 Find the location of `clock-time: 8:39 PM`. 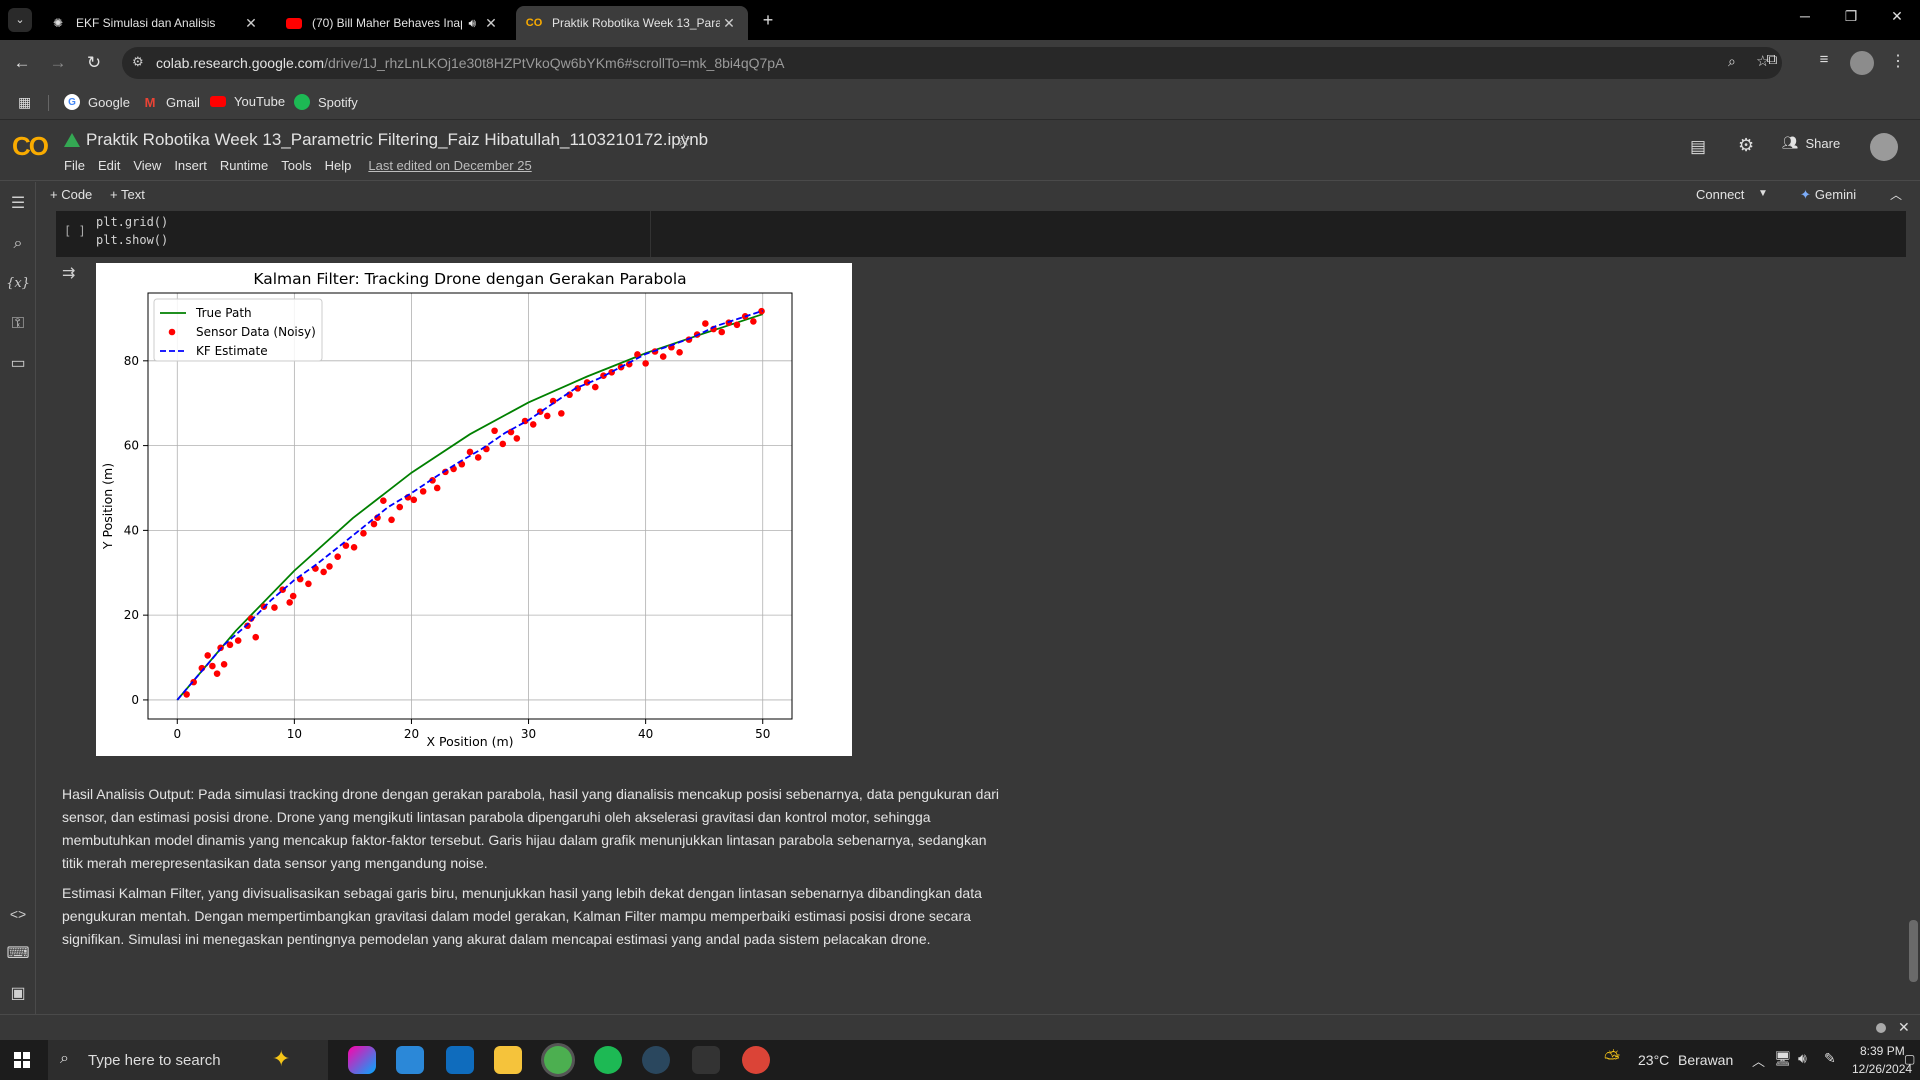

clock-time: 8:39 PM is located at coordinates (1882, 1051).